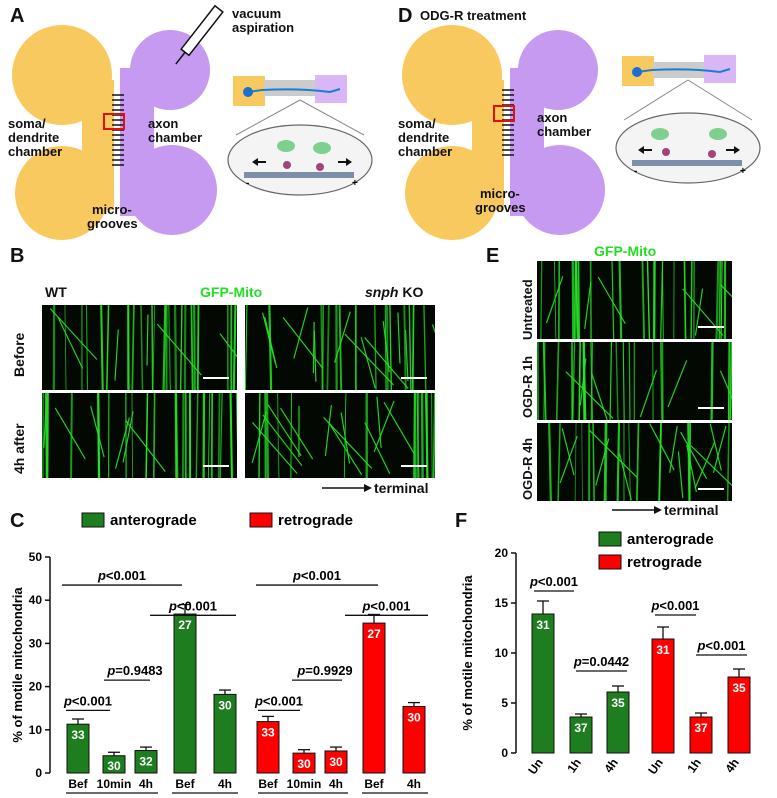  I want to click on n-label: 37, so click(701, 728).